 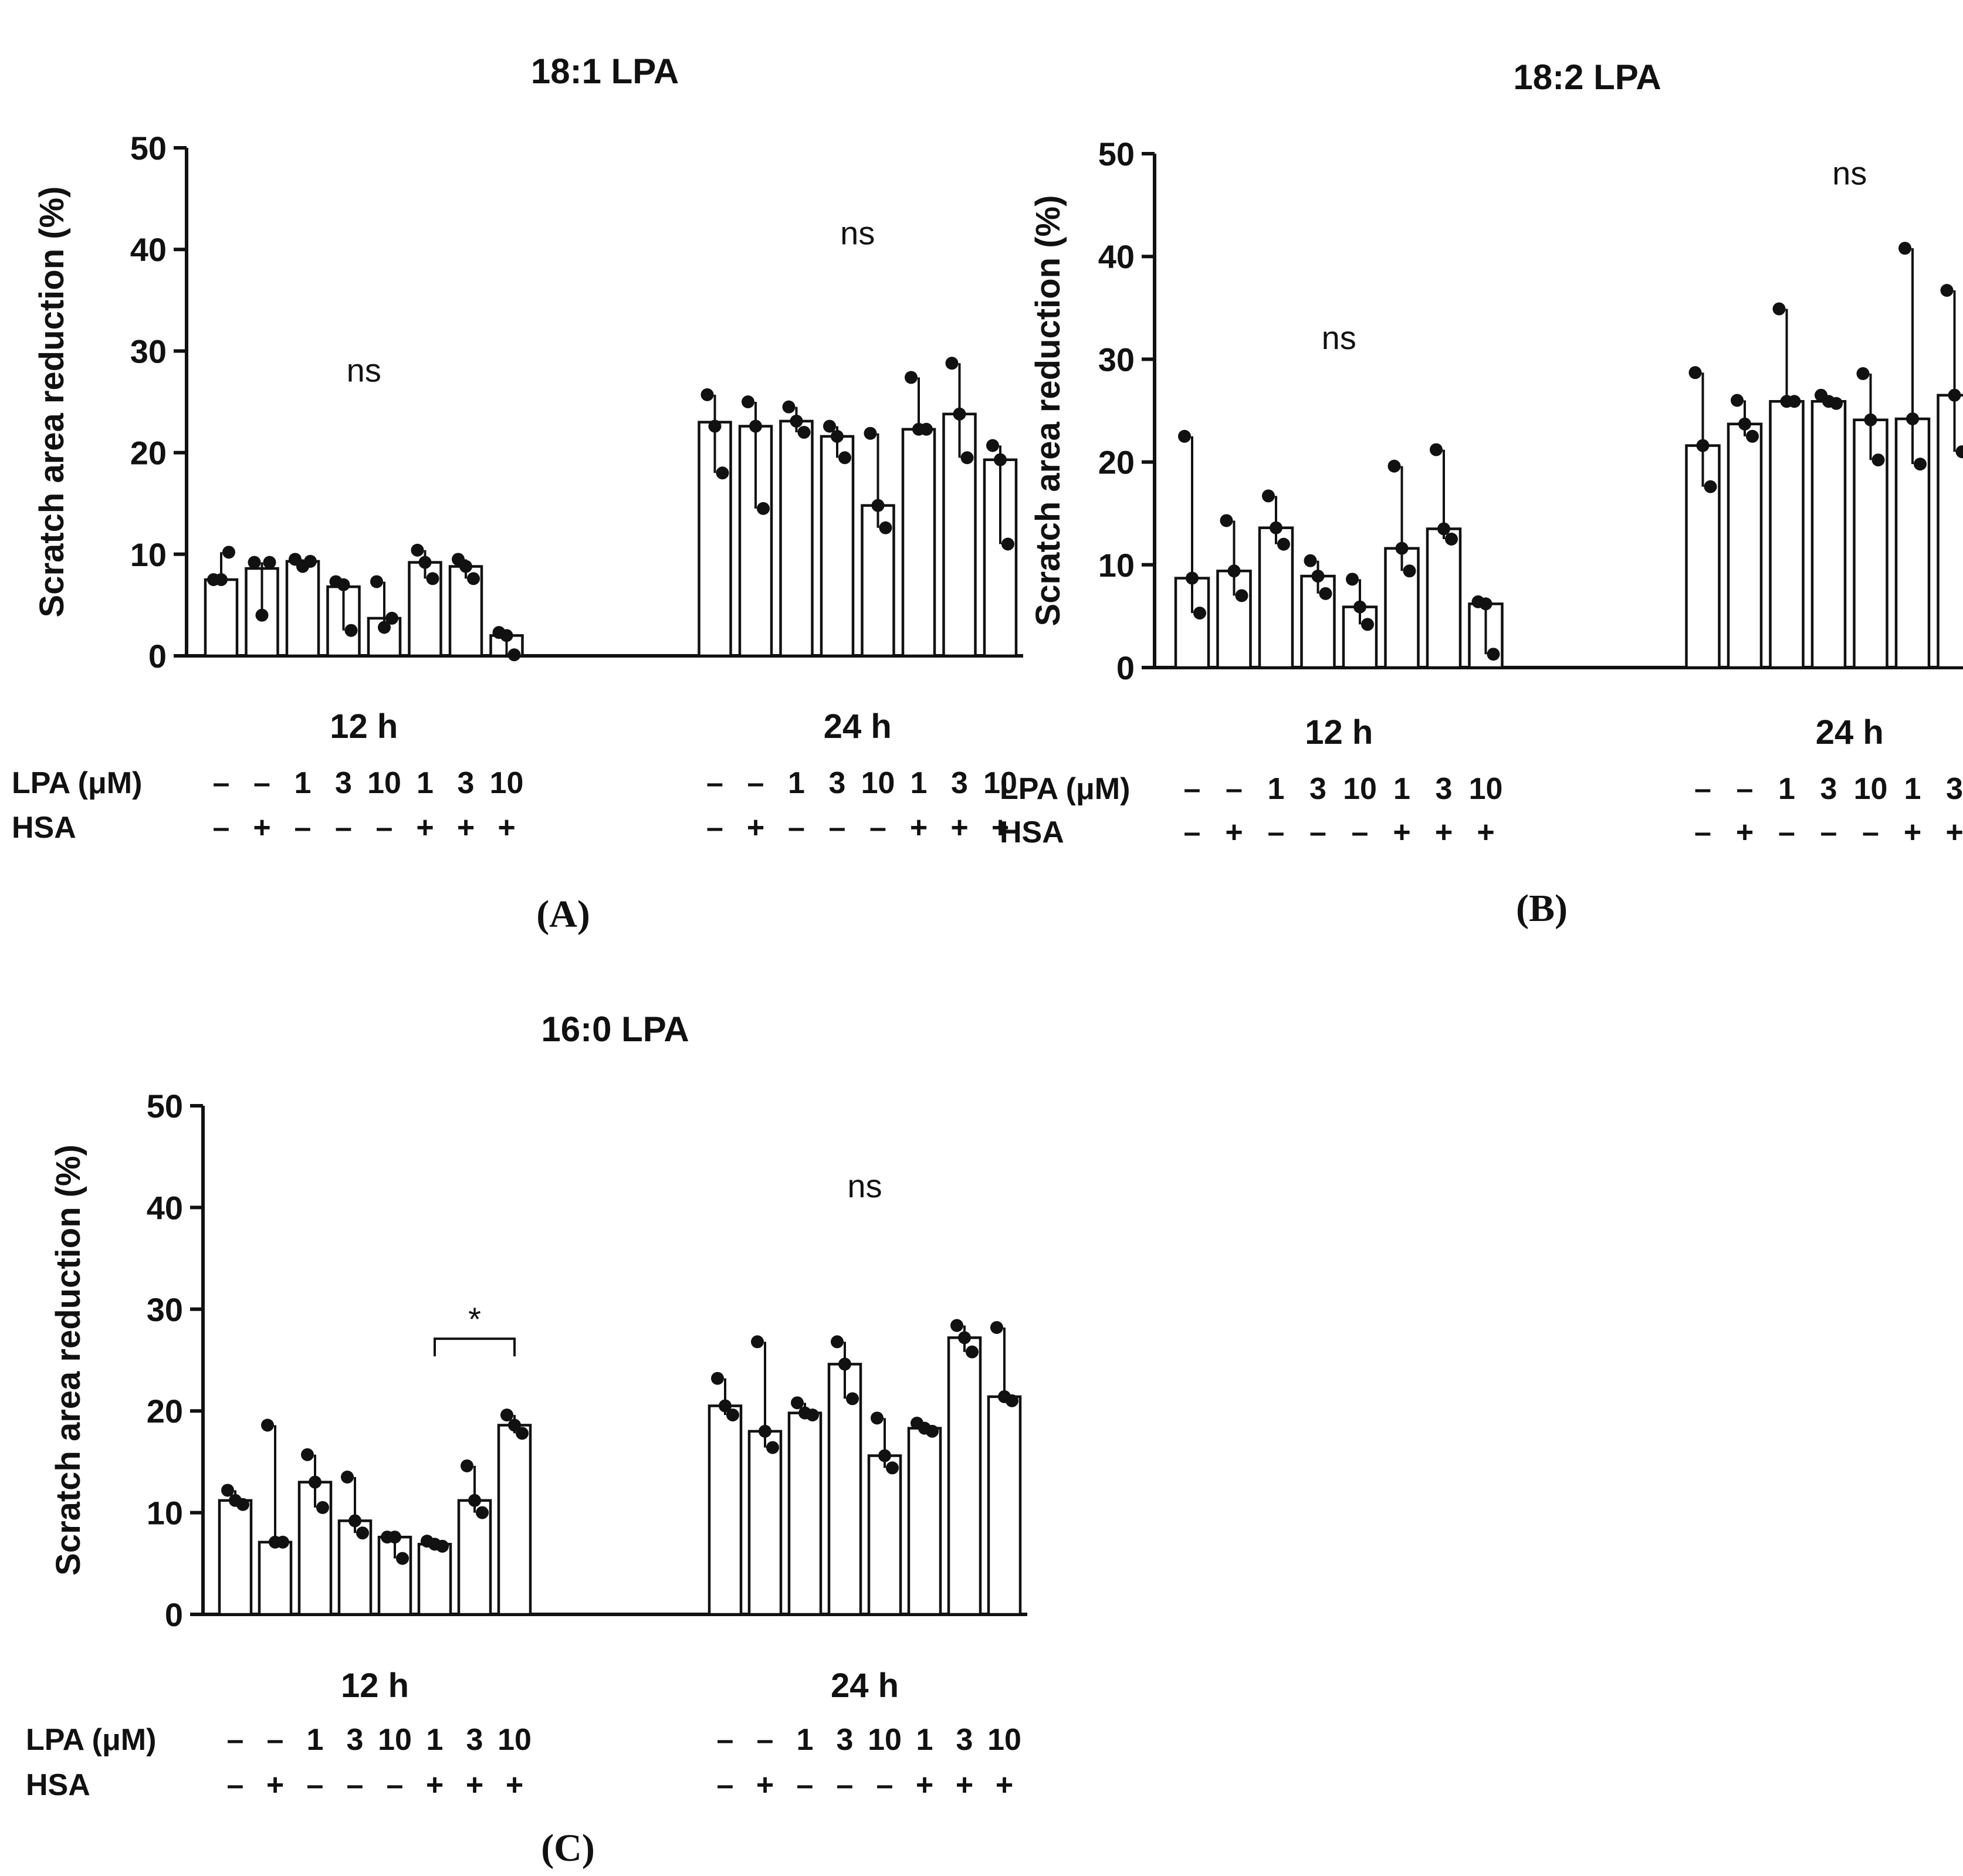 What do you see at coordinates (44, 828) in the screenshot?
I see `row-label-hsa: HSA` at bounding box center [44, 828].